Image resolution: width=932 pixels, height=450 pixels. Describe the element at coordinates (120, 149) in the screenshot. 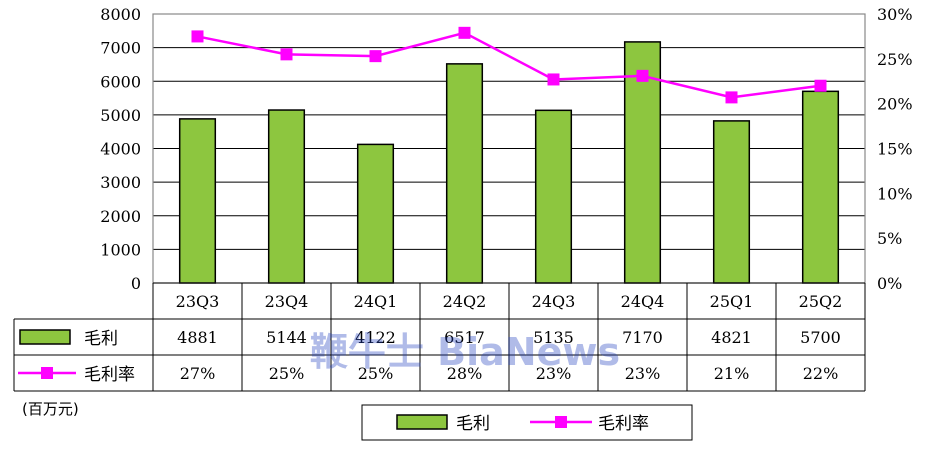

I see `y-left-tick-label: 4000` at that location.